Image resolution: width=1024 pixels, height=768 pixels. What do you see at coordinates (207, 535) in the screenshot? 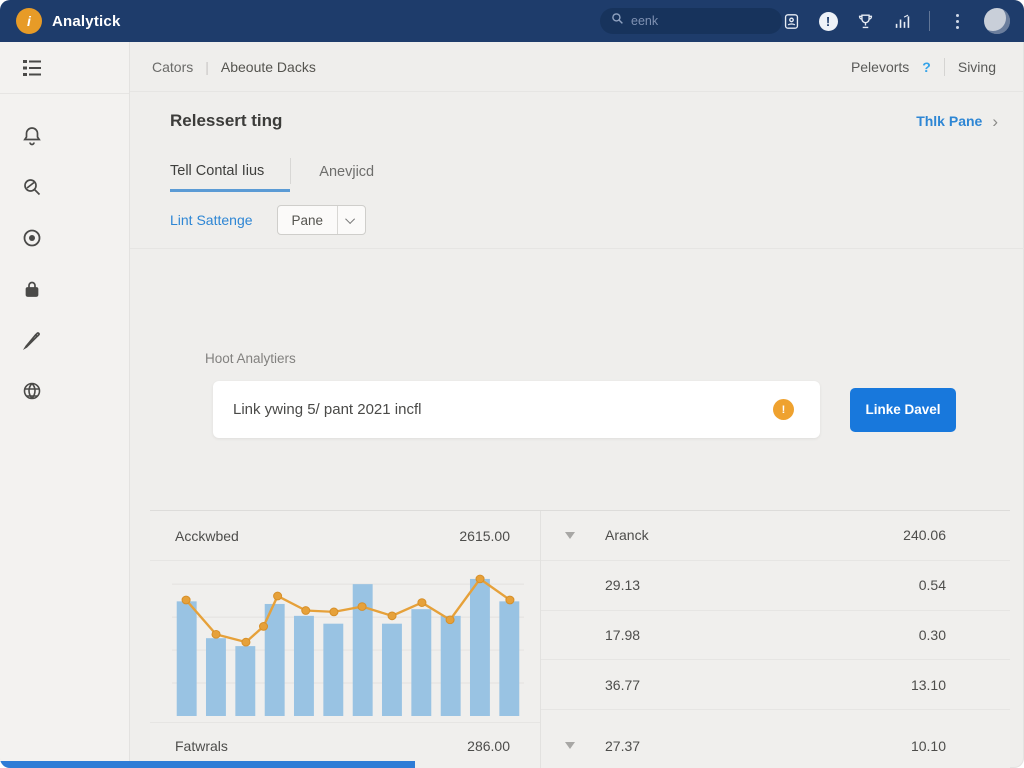
I see `chart-header-label: Acckwbed` at bounding box center [207, 535].